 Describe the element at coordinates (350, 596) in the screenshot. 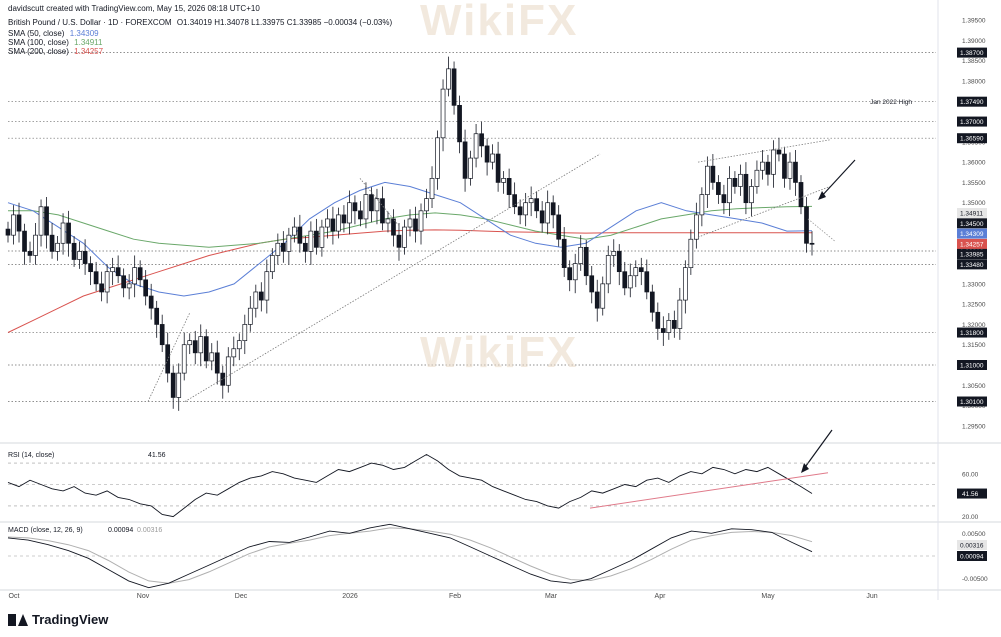

I see `time-axis-label: 2026` at that location.